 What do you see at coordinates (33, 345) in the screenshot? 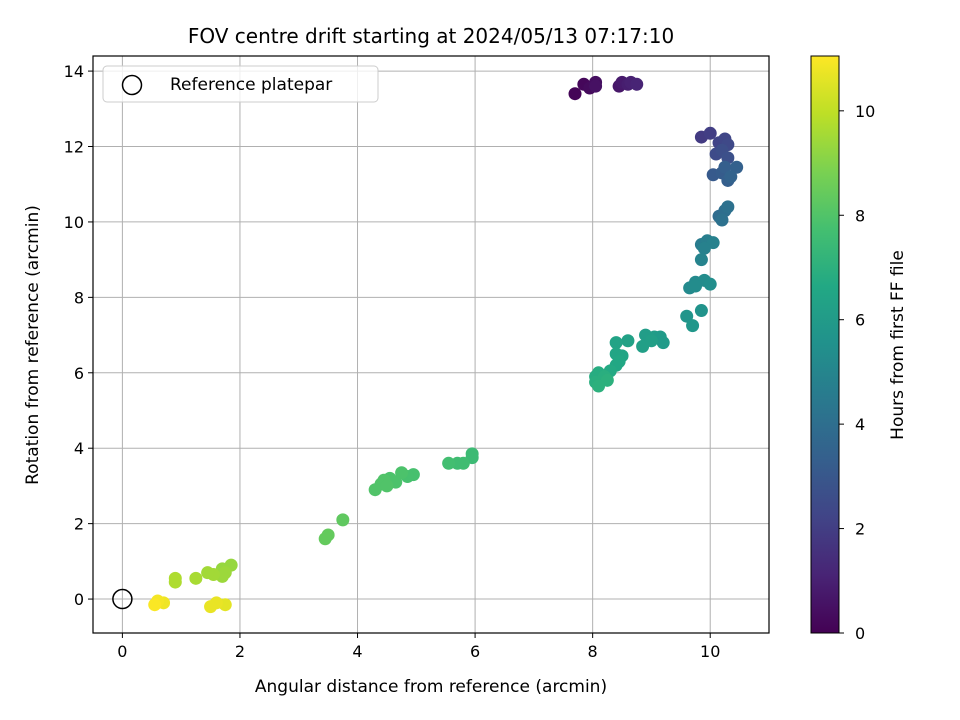
I see `y-axis-label: Rotation from reference (arcmin)` at bounding box center [33, 345].